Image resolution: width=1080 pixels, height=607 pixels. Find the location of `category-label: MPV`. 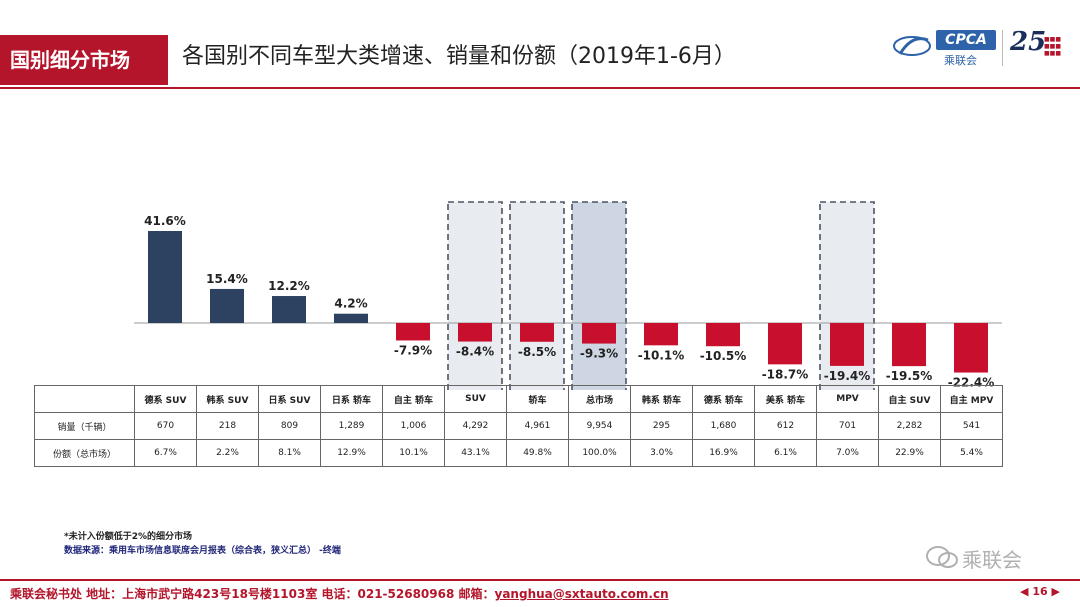

category-label: MPV is located at coordinates (847, 399).